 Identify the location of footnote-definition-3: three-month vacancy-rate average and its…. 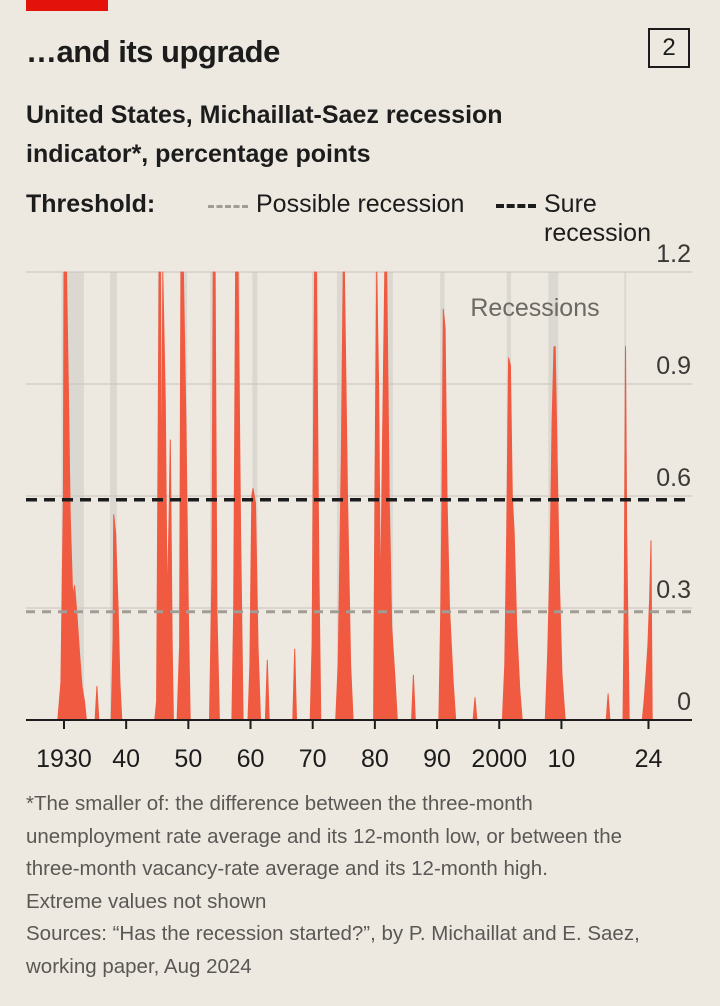
(287, 868).